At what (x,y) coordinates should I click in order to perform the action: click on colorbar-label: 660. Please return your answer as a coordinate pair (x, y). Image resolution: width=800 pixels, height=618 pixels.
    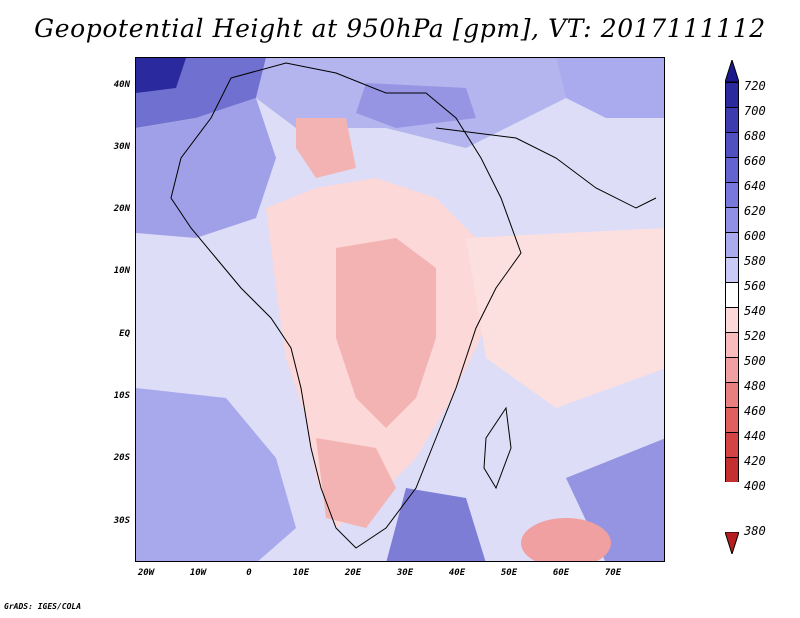
    Looking at the image, I should click on (755, 161).